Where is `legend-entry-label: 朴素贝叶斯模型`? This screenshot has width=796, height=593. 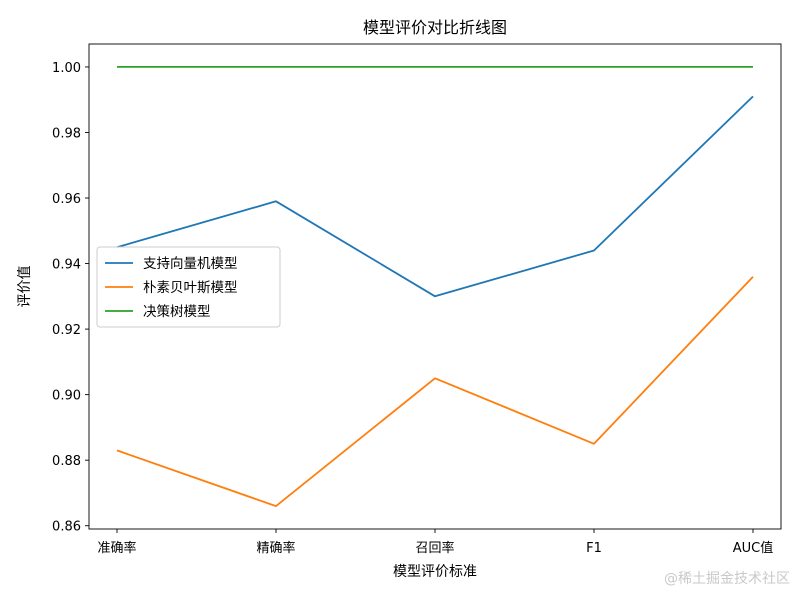 legend-entry-label: 朴素贝叶斯模型 is located at coordinates (190, 288).